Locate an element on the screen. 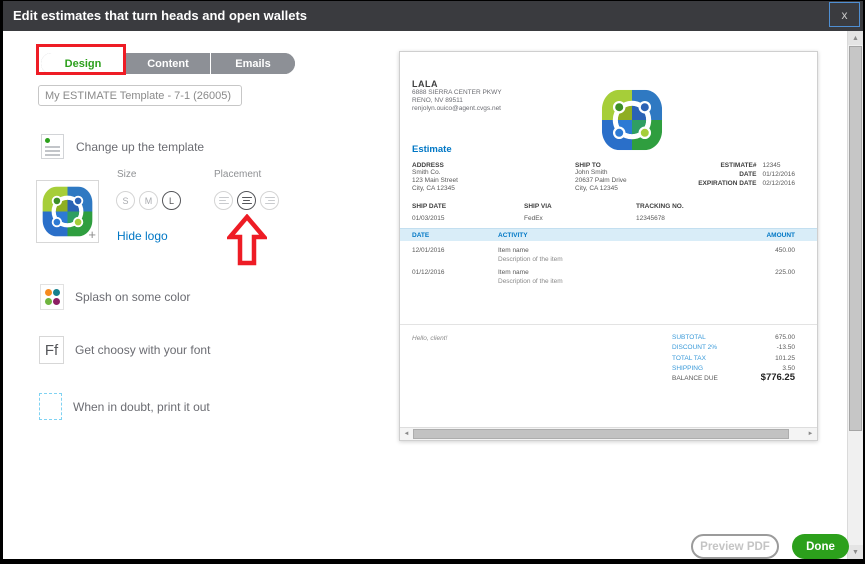 The image size is (865, 564). balance-due-amount: $776.25 is located at coordinates (777, 377).